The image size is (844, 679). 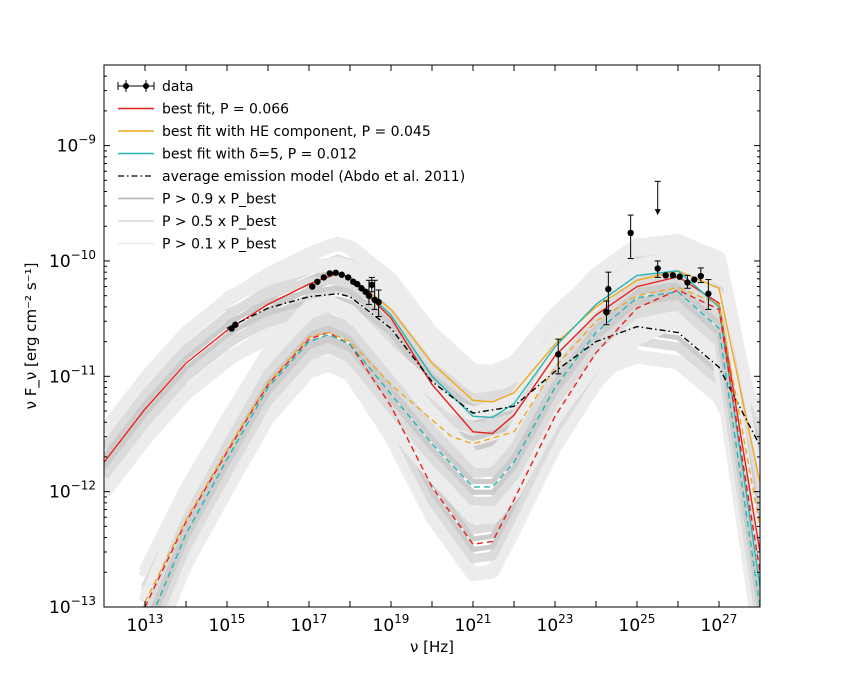 I want to click on y-tick-label-4: 10−9, so click(x=76, y=145).